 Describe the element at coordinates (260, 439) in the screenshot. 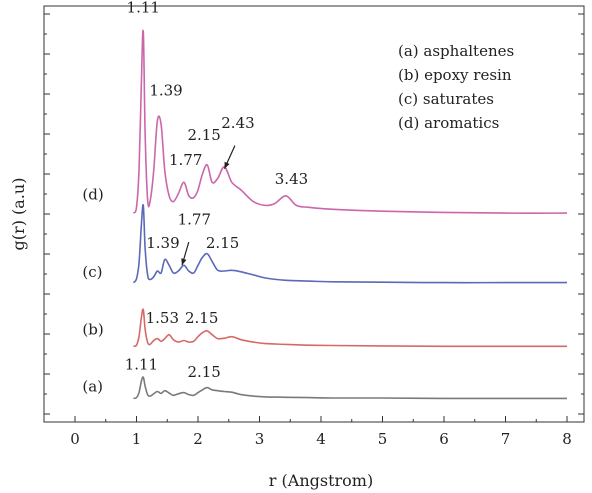

I see `x-tick-label: 3` at that location.